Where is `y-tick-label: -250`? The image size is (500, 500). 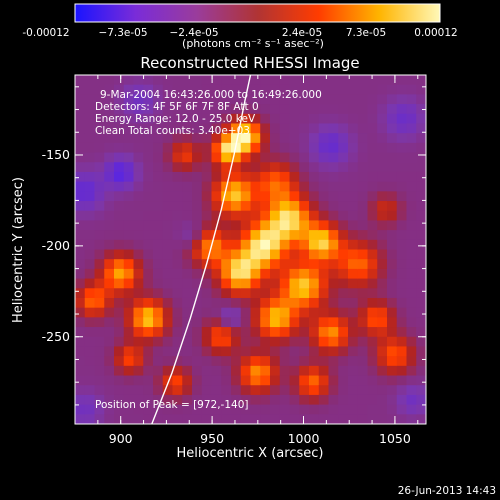 y-tick-label: -250 is located at coordinates (56, 336).